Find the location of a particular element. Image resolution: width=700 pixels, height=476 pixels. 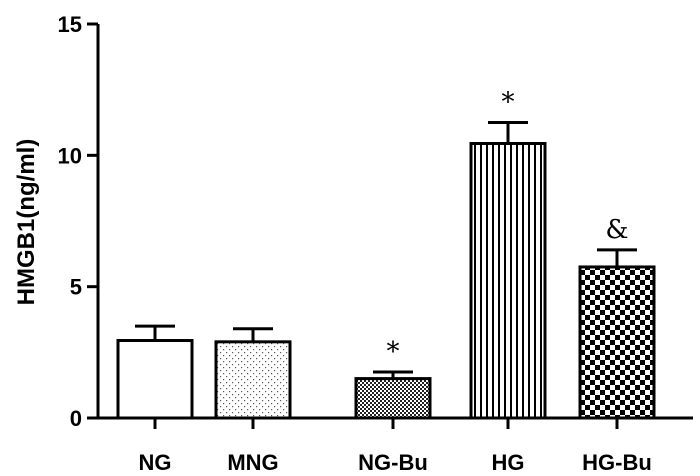

bar-ng is located at coordinates (155, 379).